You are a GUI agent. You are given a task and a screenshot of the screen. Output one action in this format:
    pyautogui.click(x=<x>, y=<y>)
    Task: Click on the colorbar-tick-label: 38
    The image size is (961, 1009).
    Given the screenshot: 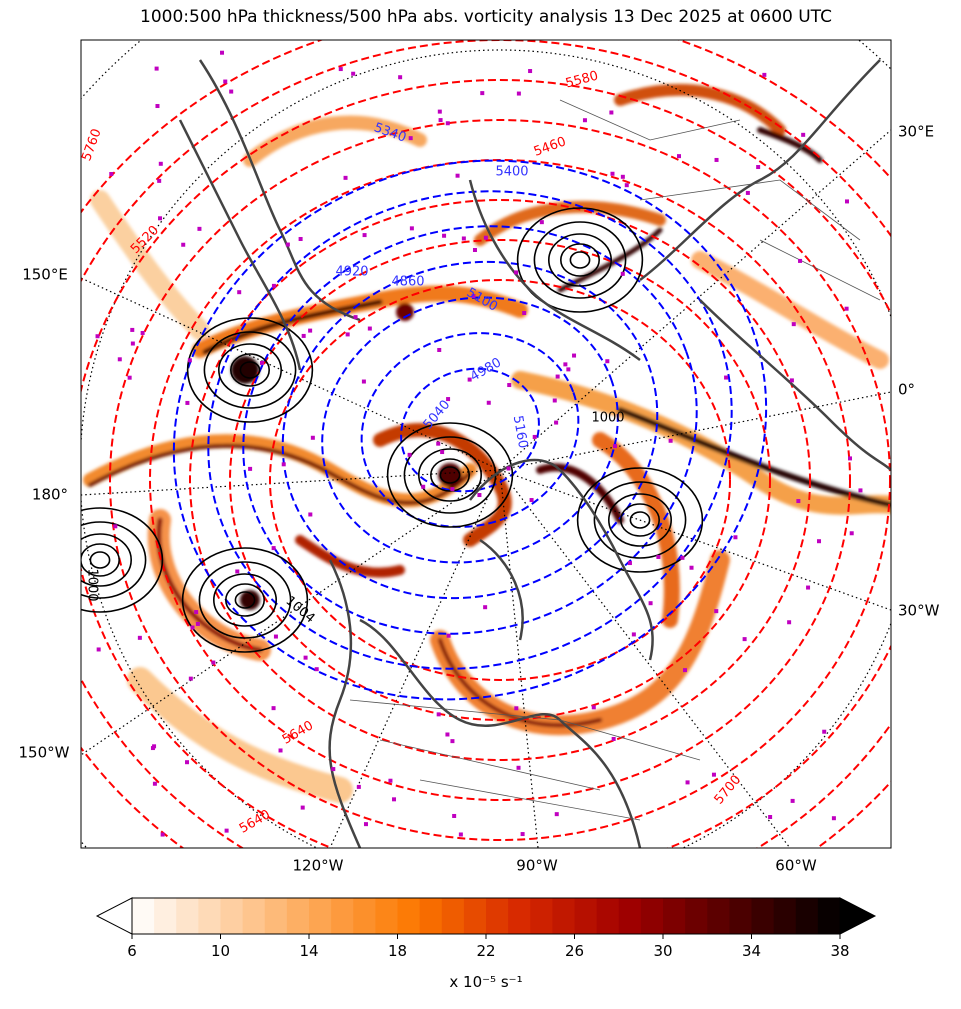 What is the action you would take?
    pyautogui.click(x=839, y=951)
    